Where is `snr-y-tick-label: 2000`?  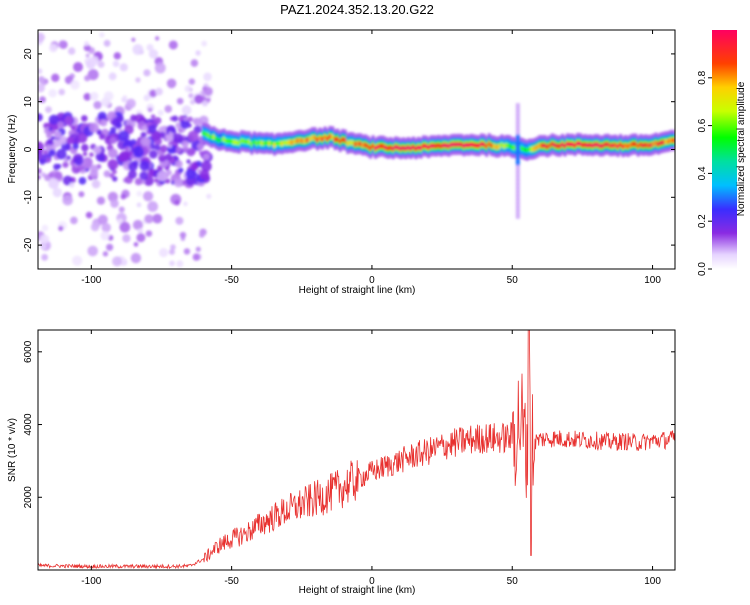 snr-y-tick-label: 2000 is located at coordinates (28, 497).